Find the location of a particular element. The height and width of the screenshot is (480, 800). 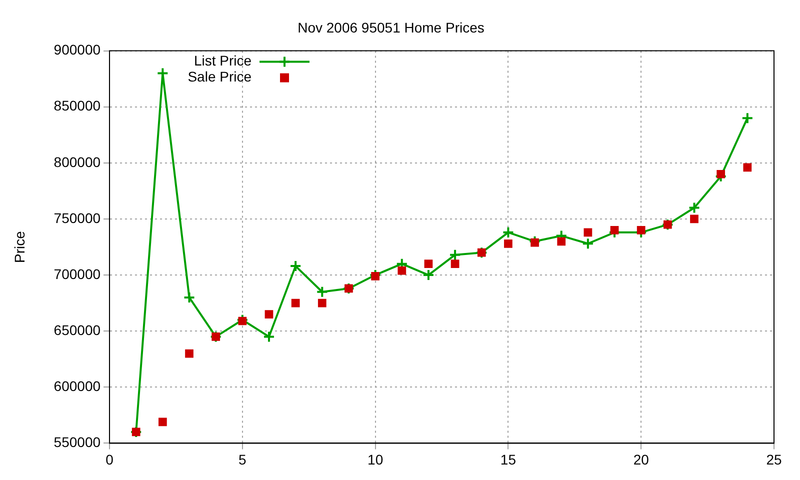

y-tick-label: 700000 is located at coordinates (77, 274).